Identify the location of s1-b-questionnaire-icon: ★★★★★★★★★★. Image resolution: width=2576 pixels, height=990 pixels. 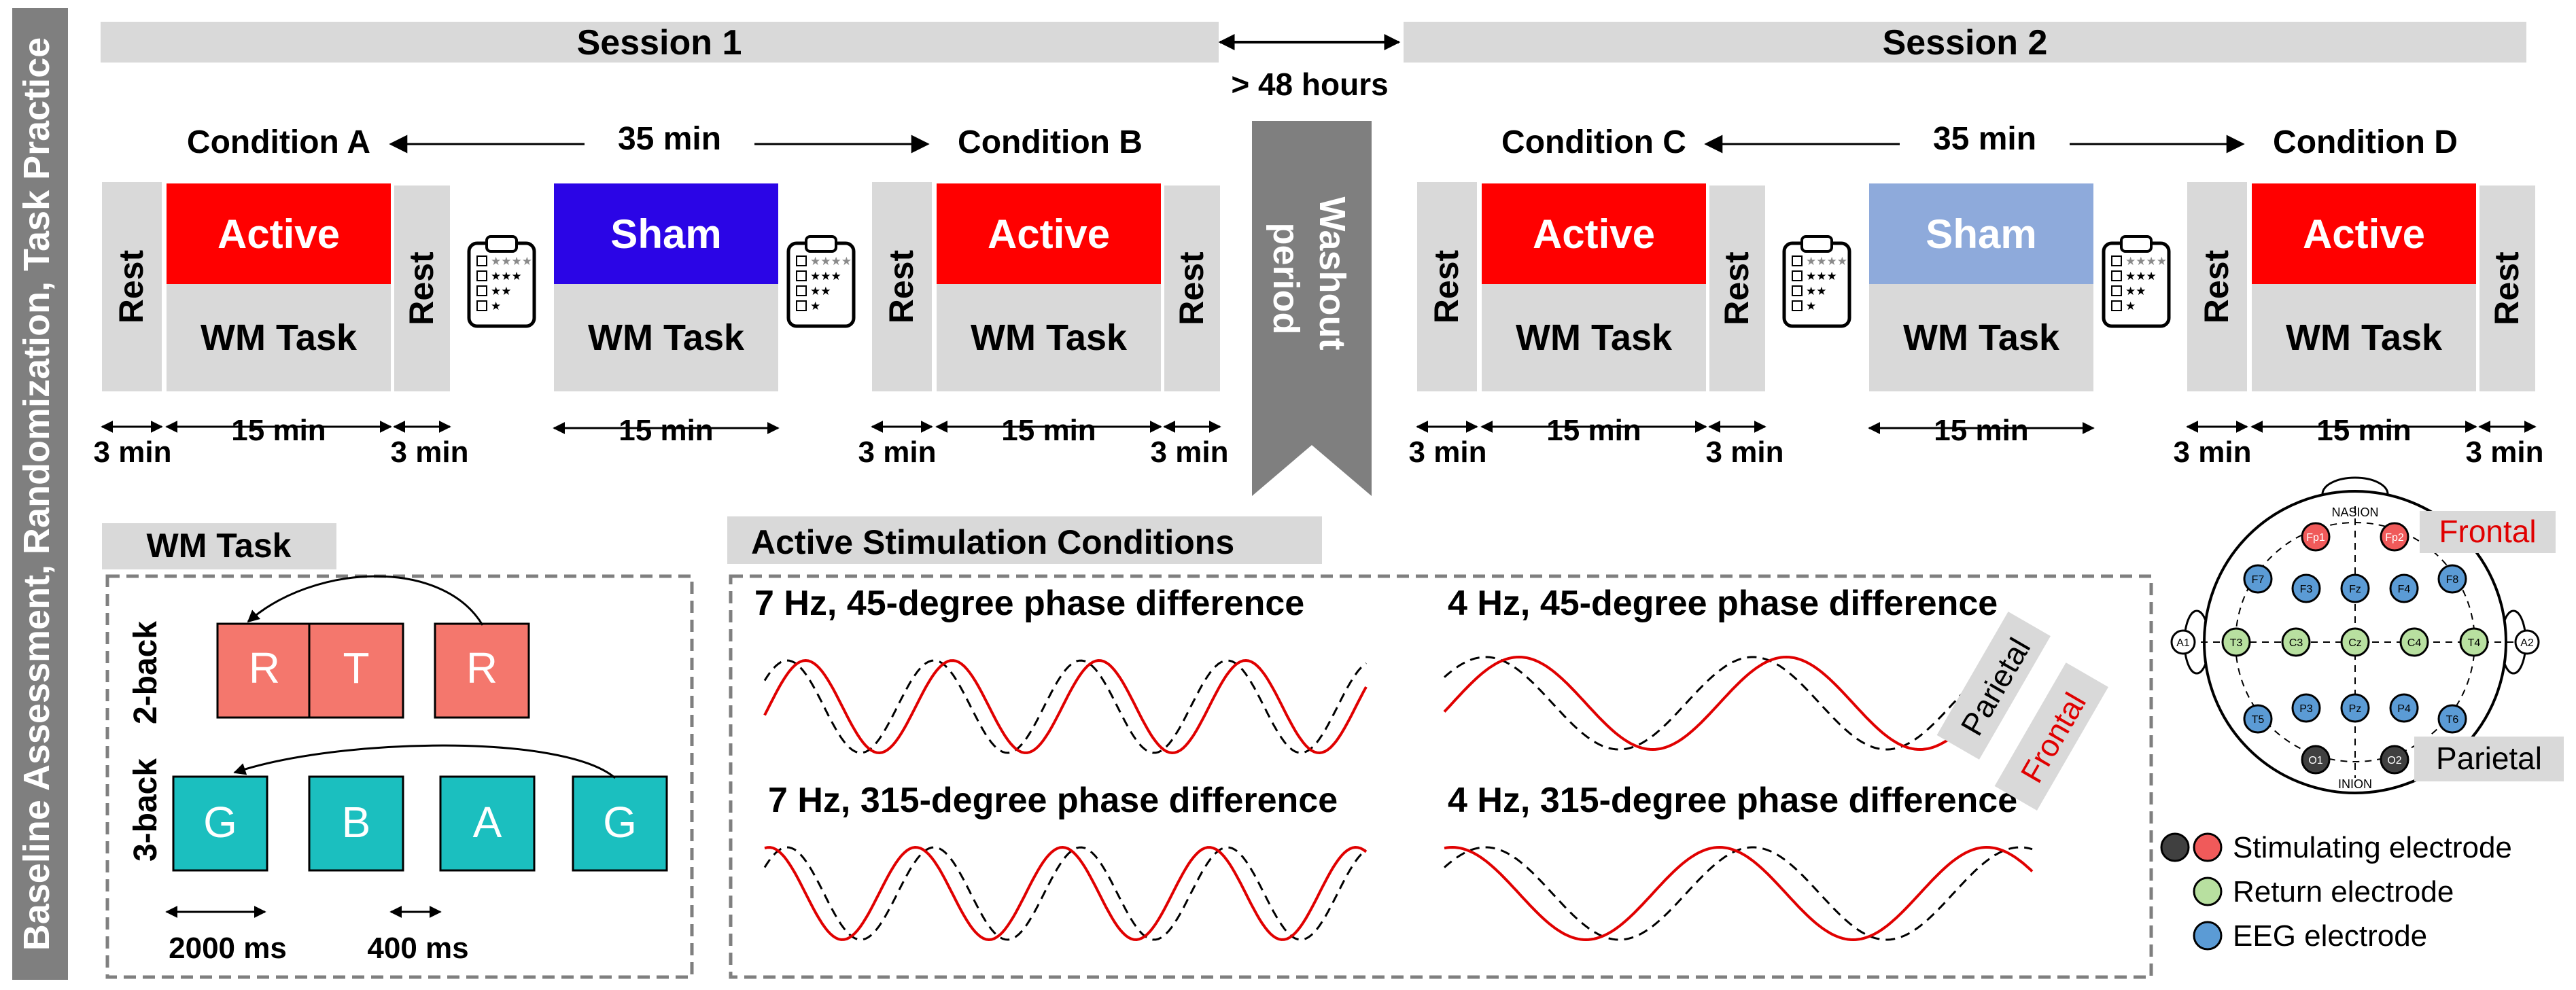
(821, 281).